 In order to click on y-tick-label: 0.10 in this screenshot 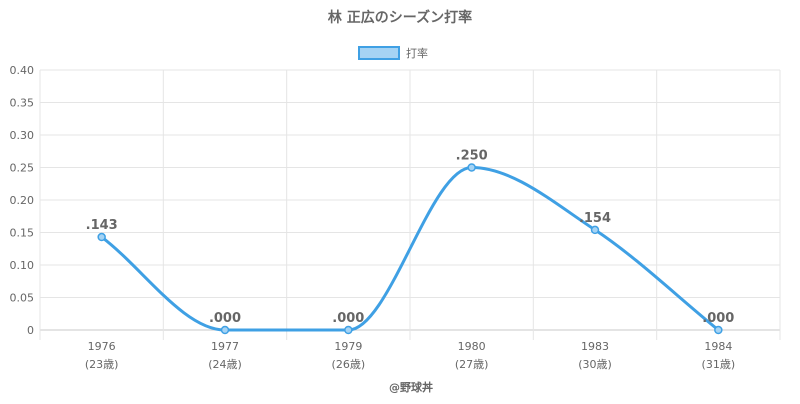, I will do `click(22, 265)`.